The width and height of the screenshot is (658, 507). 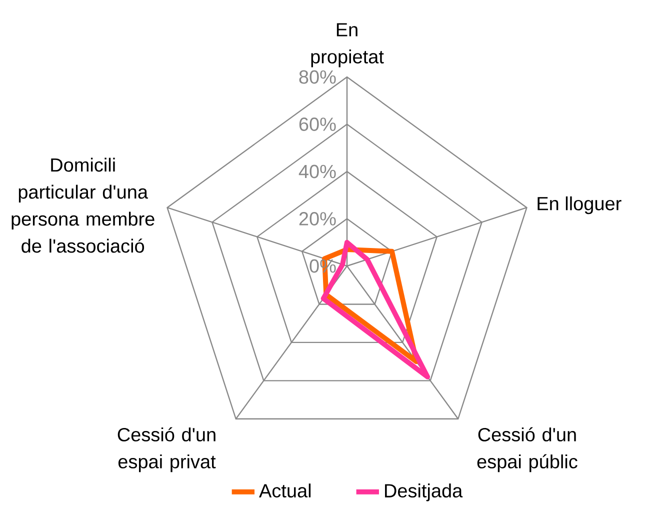 What do you see at coordinates (317, 219) in the screenshot?
I see `y-tick-label: 20%` at bounding box center [317, 219].